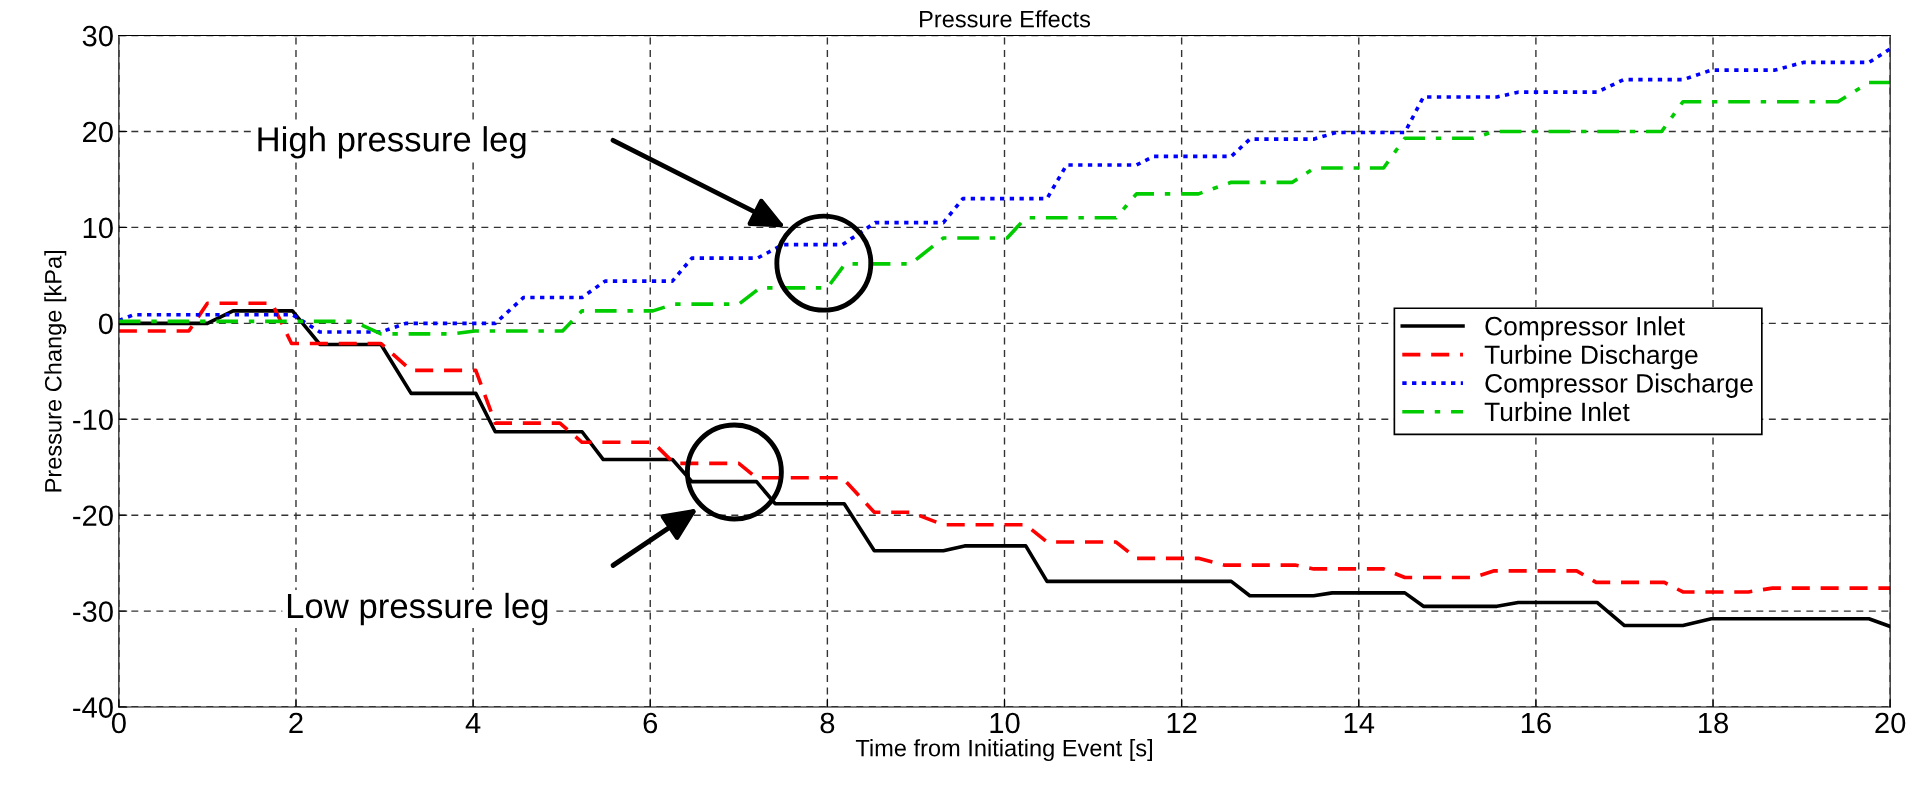  Describe the element at coordinates (650, 723) in the screenshot. I see `x-tick-label: 6` at that location.